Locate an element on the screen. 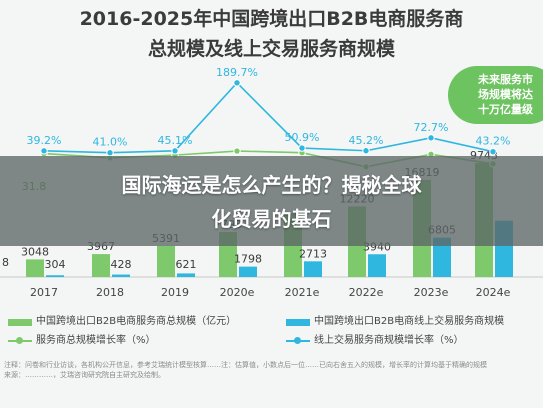 This screenshot has width=543, height=408. bar-online-2018 is located at coordinates (121, 275).